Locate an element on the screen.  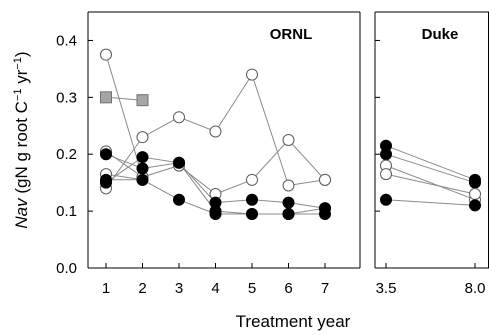
y-tick-label: 0.1 is located at coordinates (66, 211).